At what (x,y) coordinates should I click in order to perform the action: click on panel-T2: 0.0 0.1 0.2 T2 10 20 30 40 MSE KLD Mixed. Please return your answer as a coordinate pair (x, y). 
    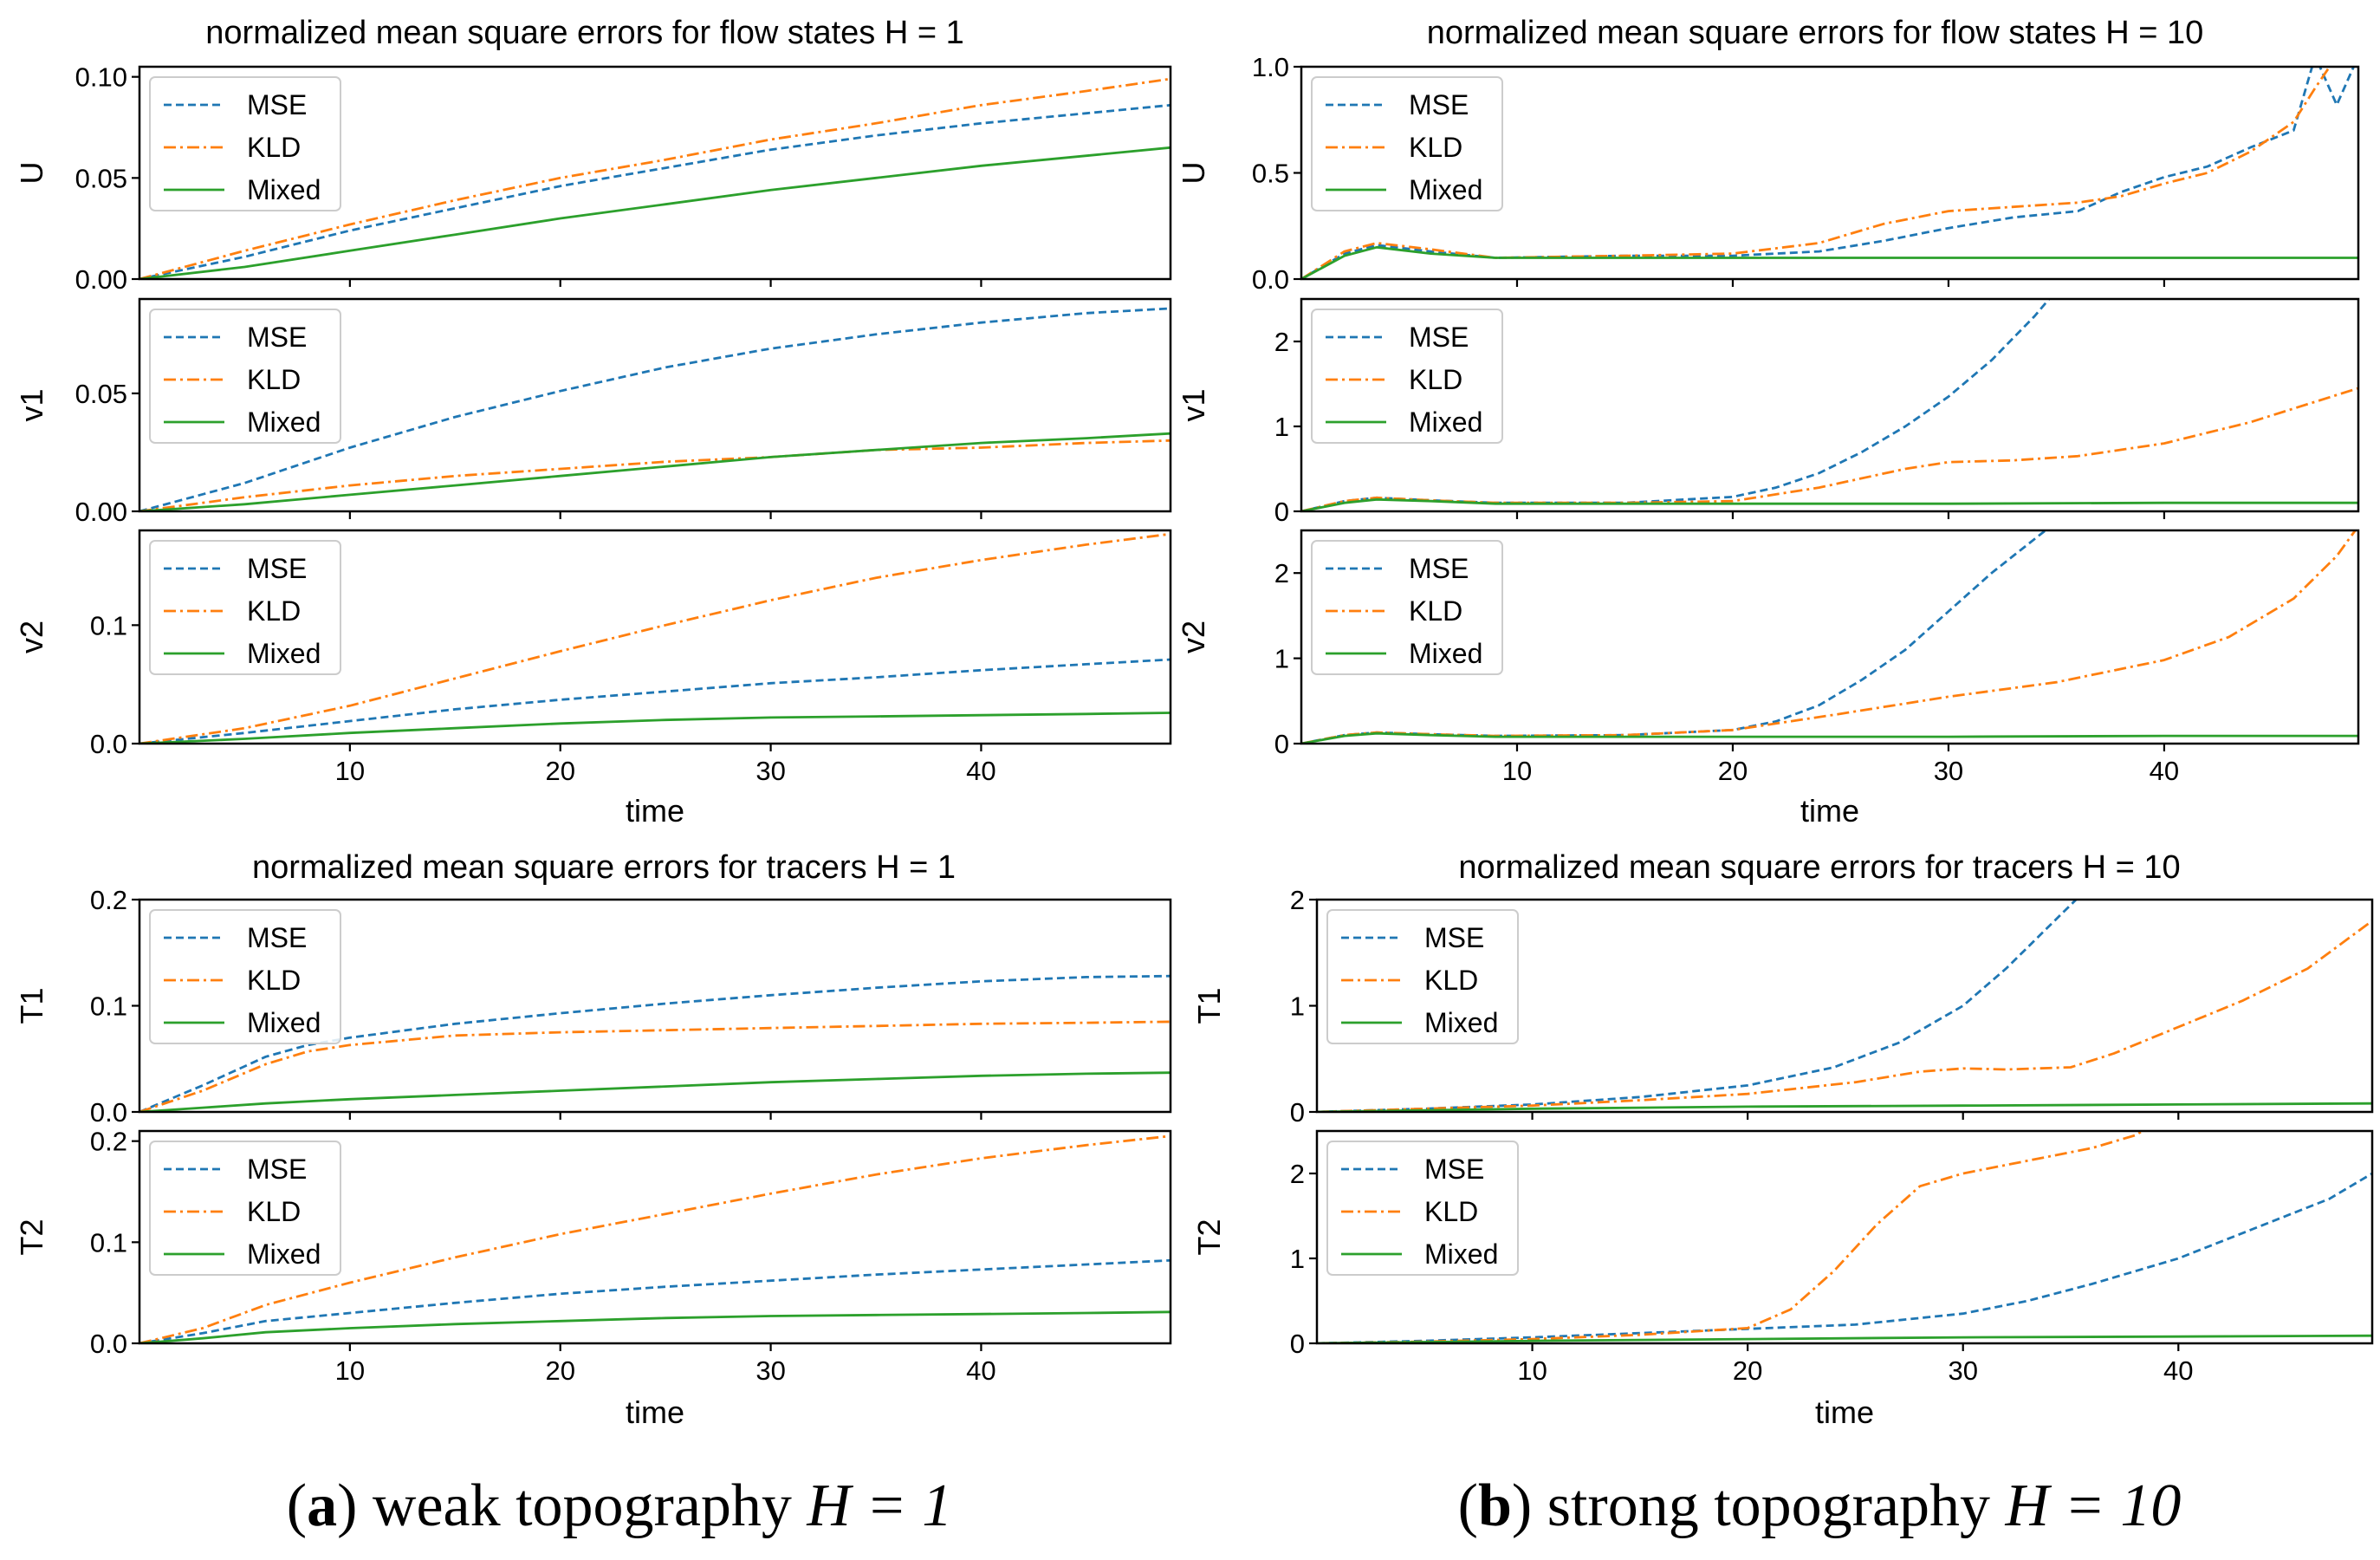
    Looking at the image, I should click on (593, 1256).